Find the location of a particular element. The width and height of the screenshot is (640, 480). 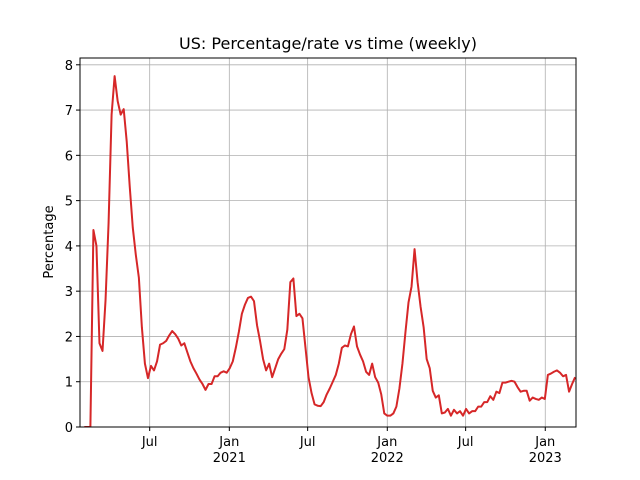

y-axis-label: Percentage is located at coordinates (49, 241).